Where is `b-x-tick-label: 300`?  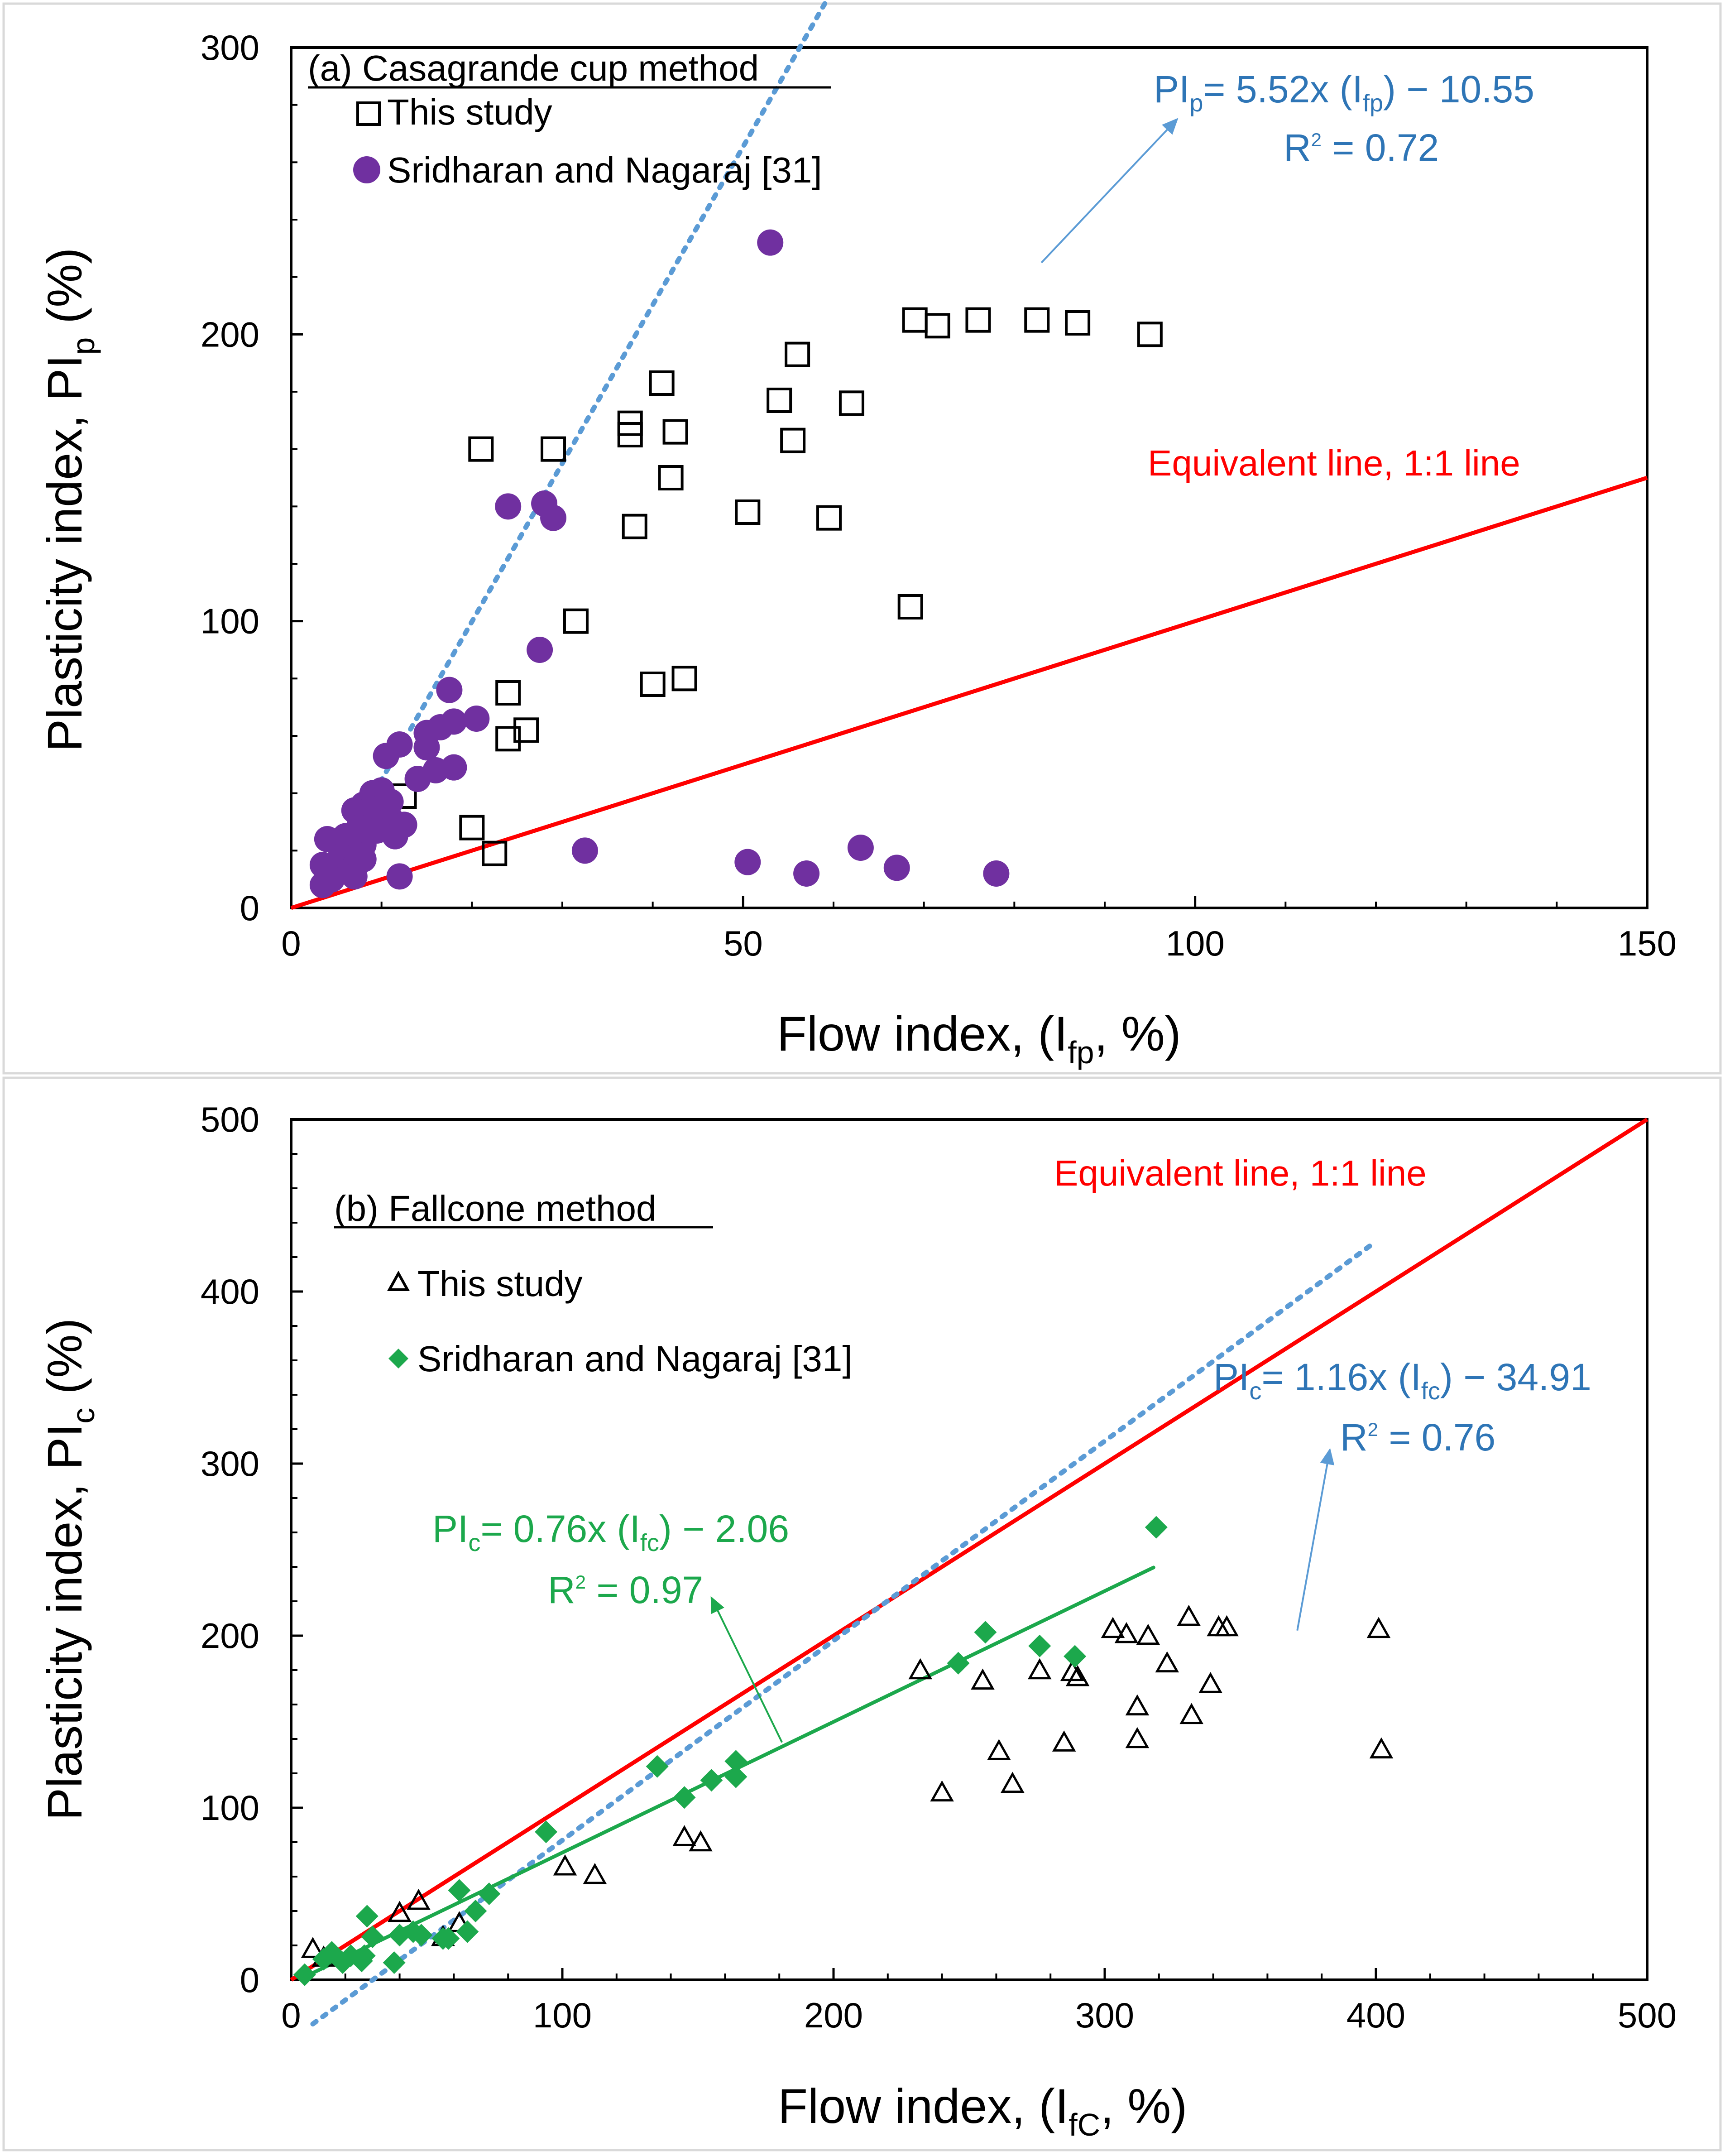 b-x-tick-label: 300 is located at coordinates (1104, 2015).